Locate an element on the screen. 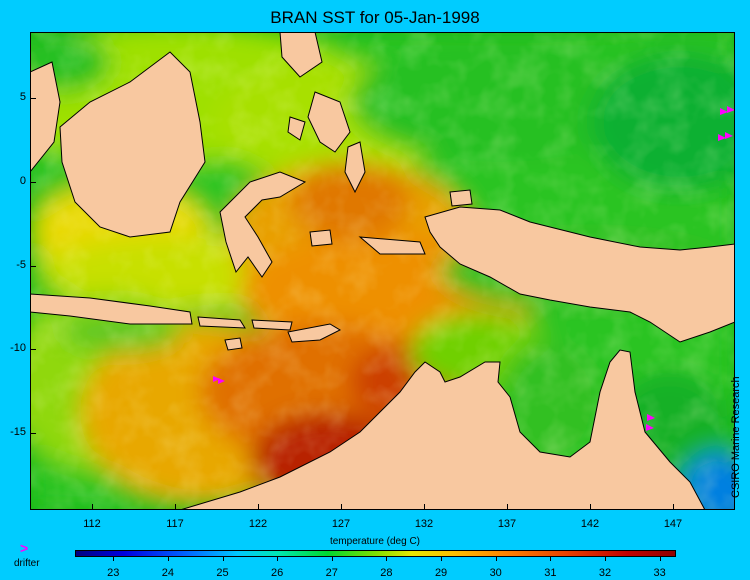 The width and height of the screenshot is (750, 580). colorbar-tick-label: 31 is located at coordinates (550, 573).